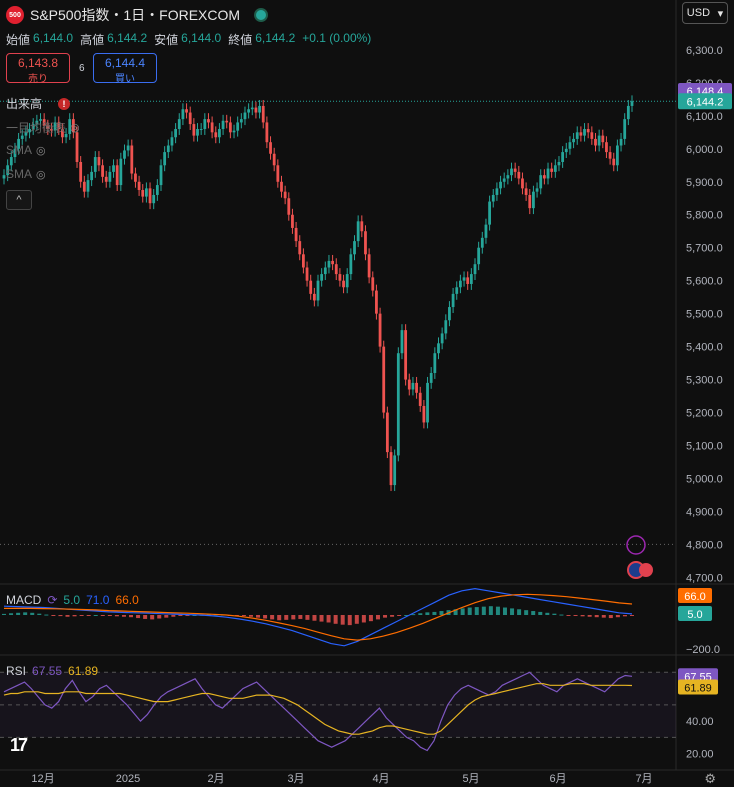 Image resolution: width=734 pixels, height=787 pixels. I want to click on rsi-line, so click(318, 711).